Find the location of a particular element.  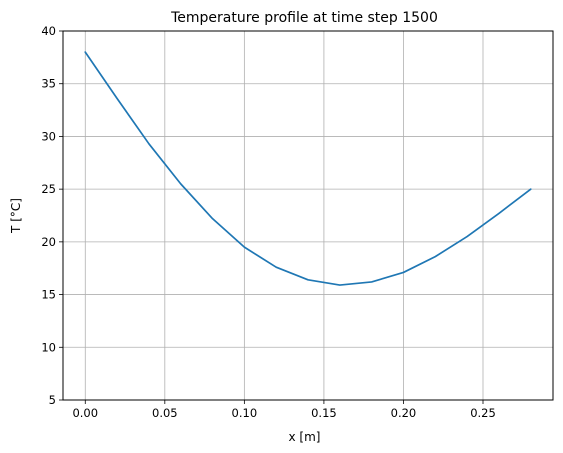

x-tick-label: 0.00 is located at coordinates (85, 413).